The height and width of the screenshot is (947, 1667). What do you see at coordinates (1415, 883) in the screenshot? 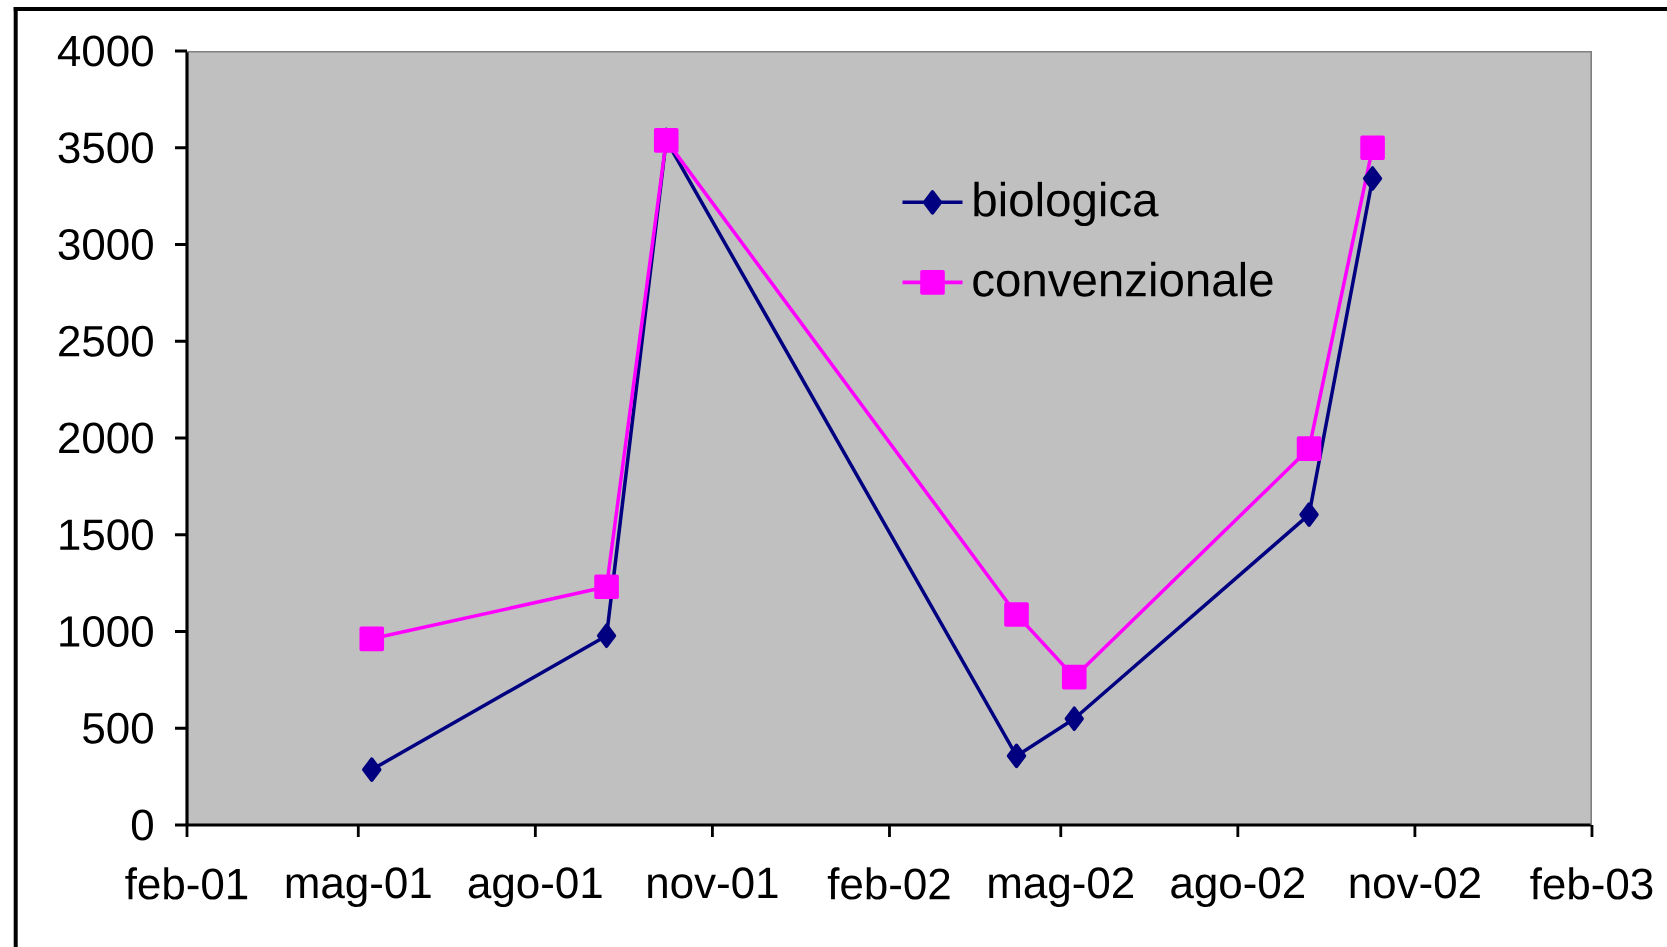
I see `x-tick-label: nov-02` at bounding box center [1415, 883].